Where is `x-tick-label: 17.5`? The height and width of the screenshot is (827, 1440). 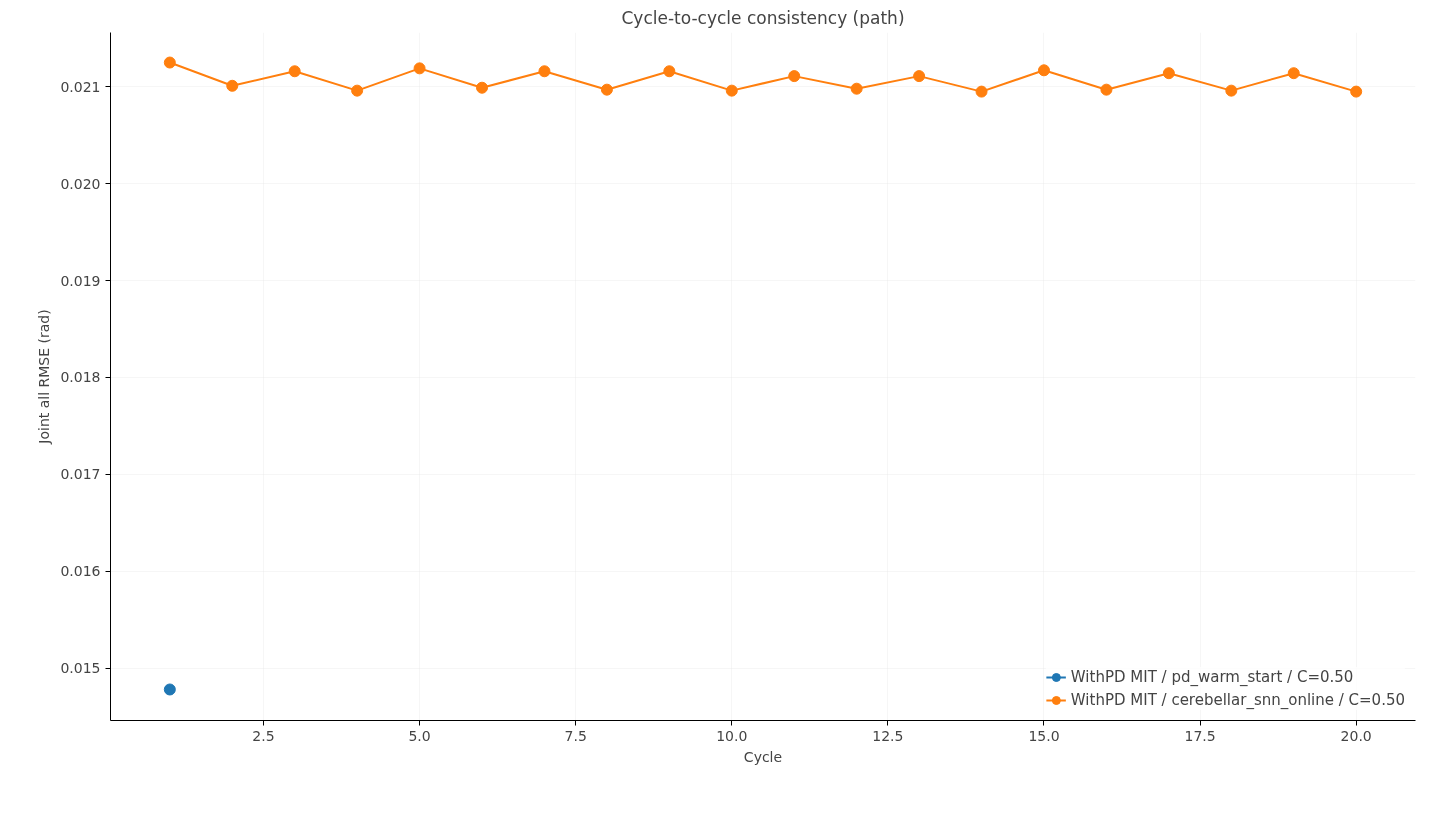
x-tick-label: 17.5 is located at coordinates (1200, 735).